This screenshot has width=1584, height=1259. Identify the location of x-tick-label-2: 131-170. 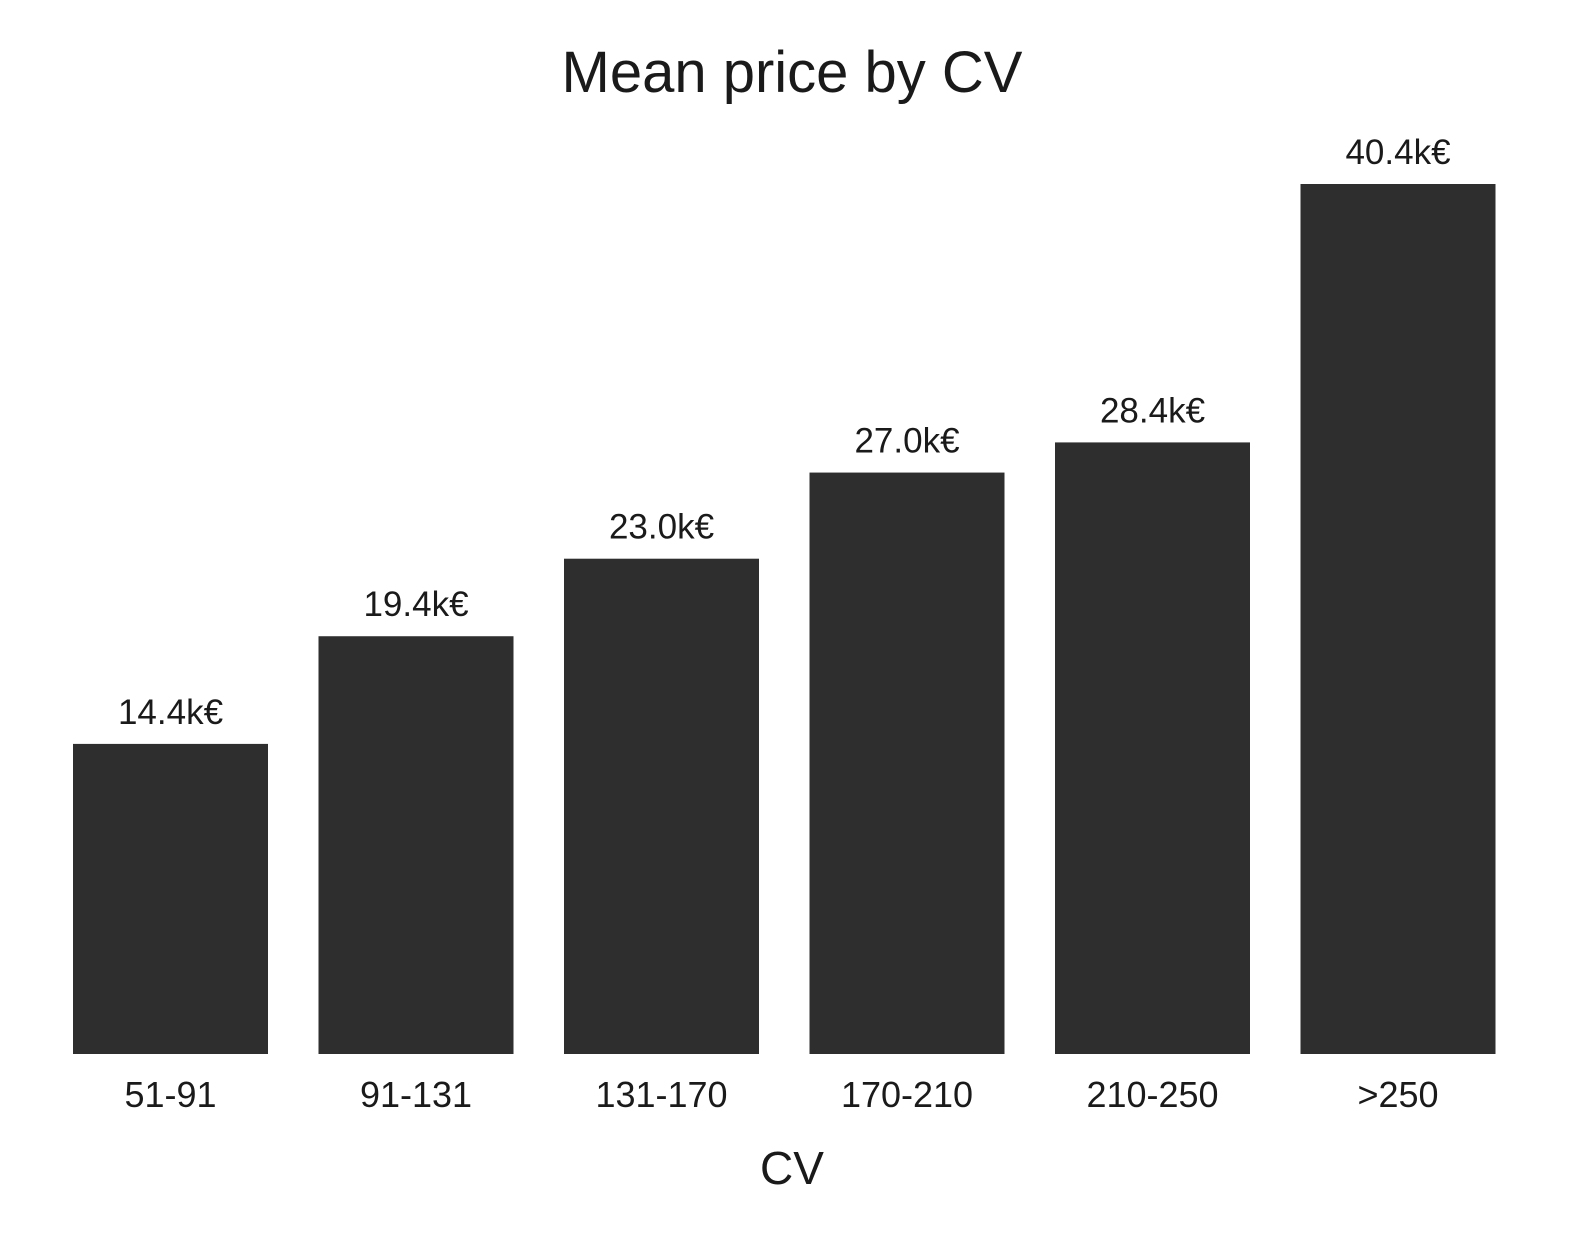
(661, 1094).